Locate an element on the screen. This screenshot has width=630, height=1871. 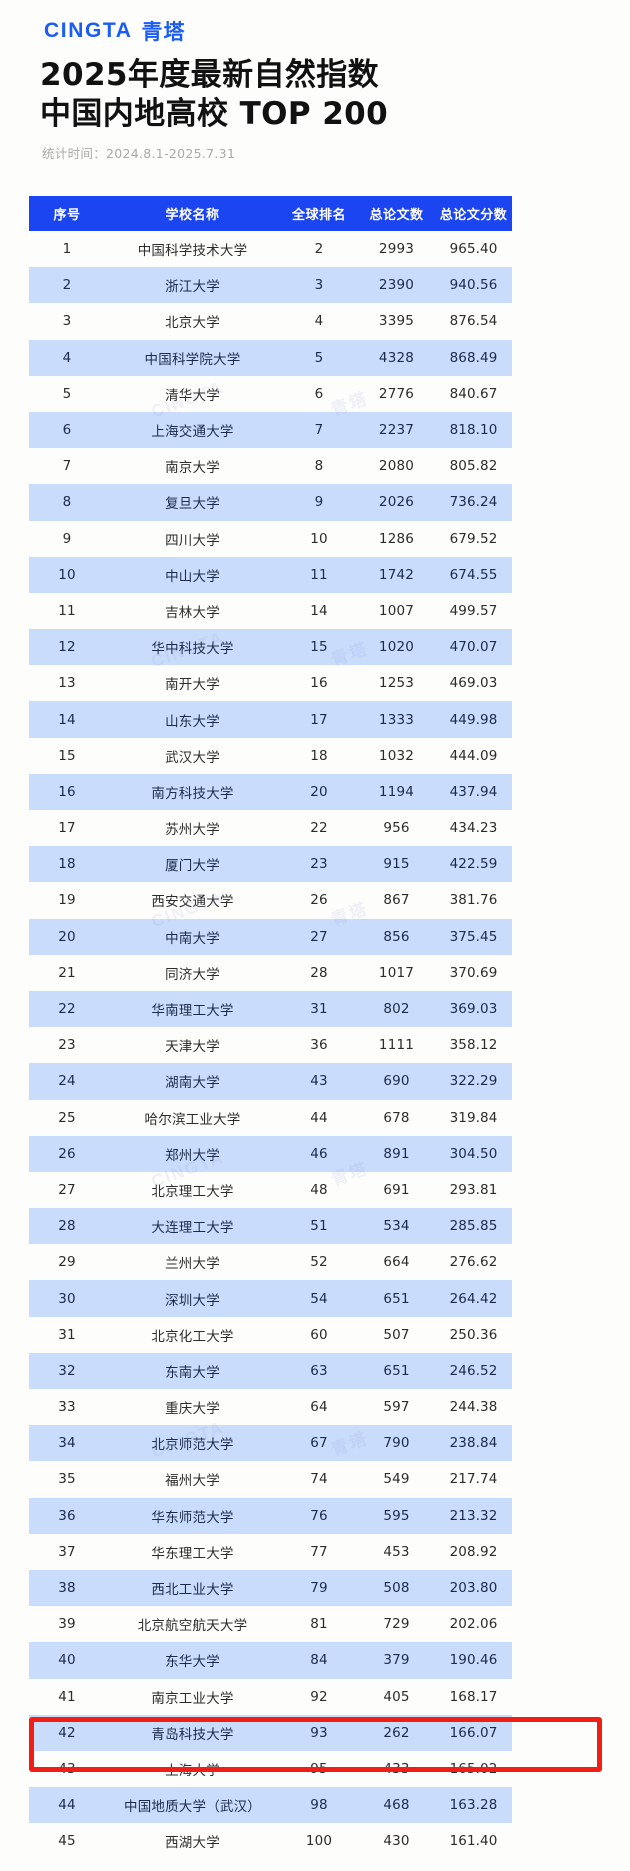
world-rank-cell: 84 is located at coordinates (319, 1660).